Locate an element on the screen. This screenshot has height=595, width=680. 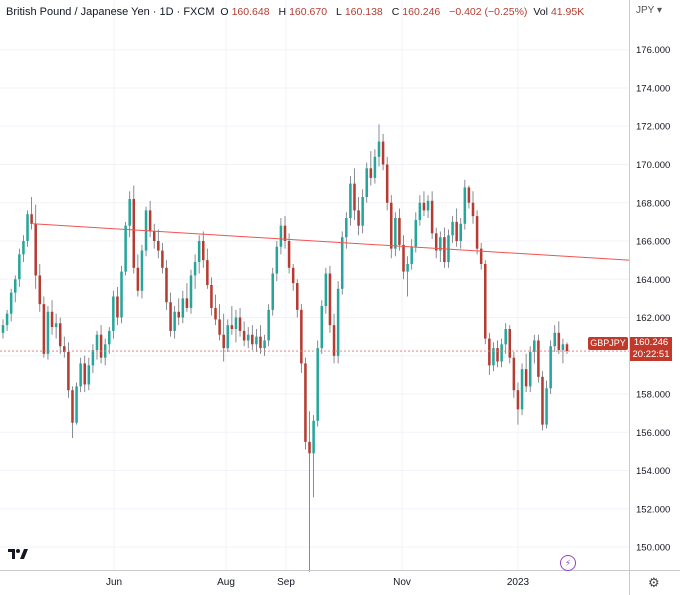
price-tick-label: 174.000 is located at coordinates (653, 88).